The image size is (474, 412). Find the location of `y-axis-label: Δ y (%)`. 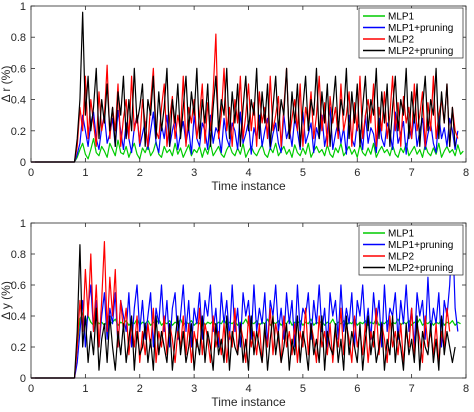

y-axis-label: Δ y (%) is located at coordinates (6, 300).